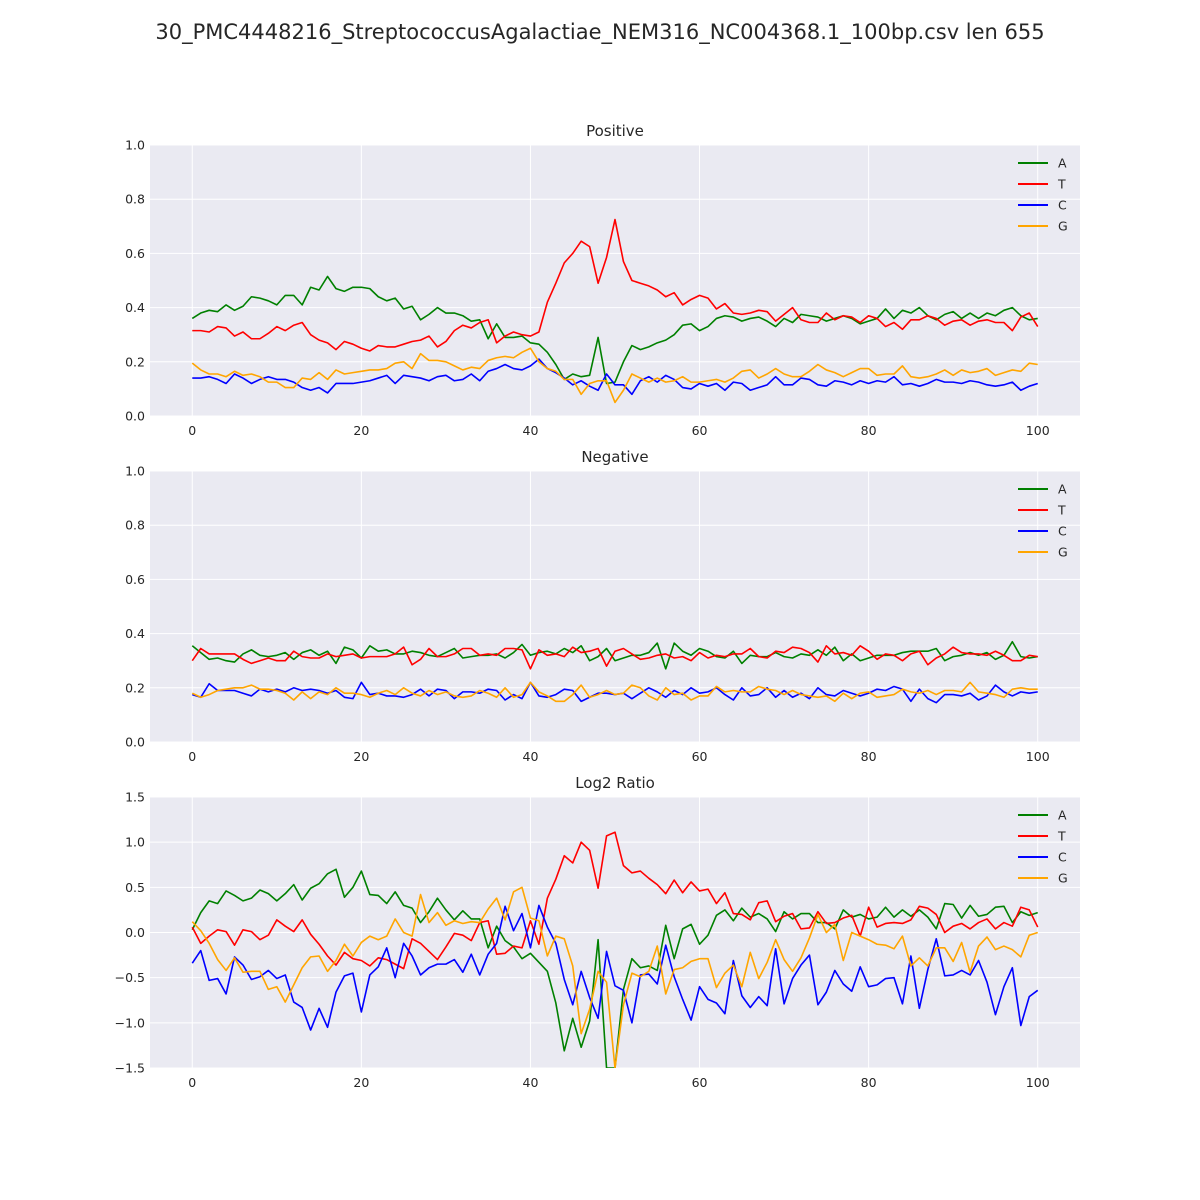 This screenshot has width=1200, height=1200. I want to click on chart-title: Positive, so click(615, 131).